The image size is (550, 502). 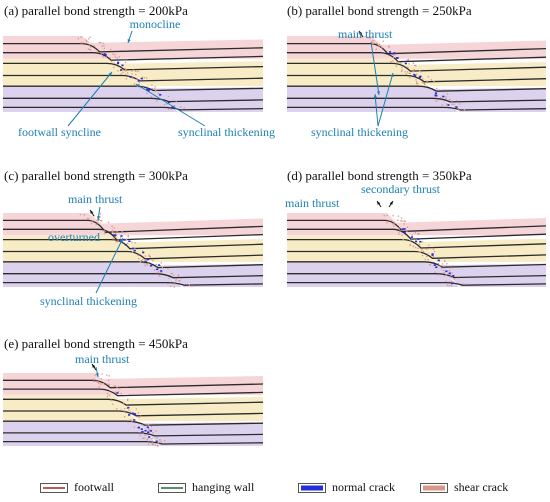 What do you see at coordinates (155, 24) in the screenshot?
I see `annotation-monocline: monocline` at bounding box center [155, 24].